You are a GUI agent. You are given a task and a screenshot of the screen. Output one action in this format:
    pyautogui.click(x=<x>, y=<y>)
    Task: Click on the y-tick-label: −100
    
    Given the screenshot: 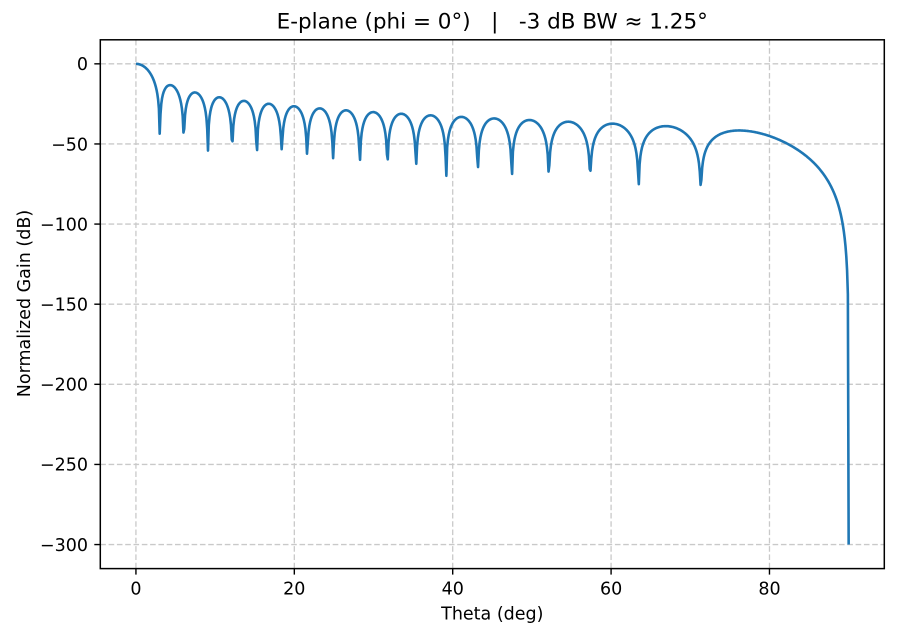 What is the action you would take?
    pyautogui.click(x=64, y=225)
    